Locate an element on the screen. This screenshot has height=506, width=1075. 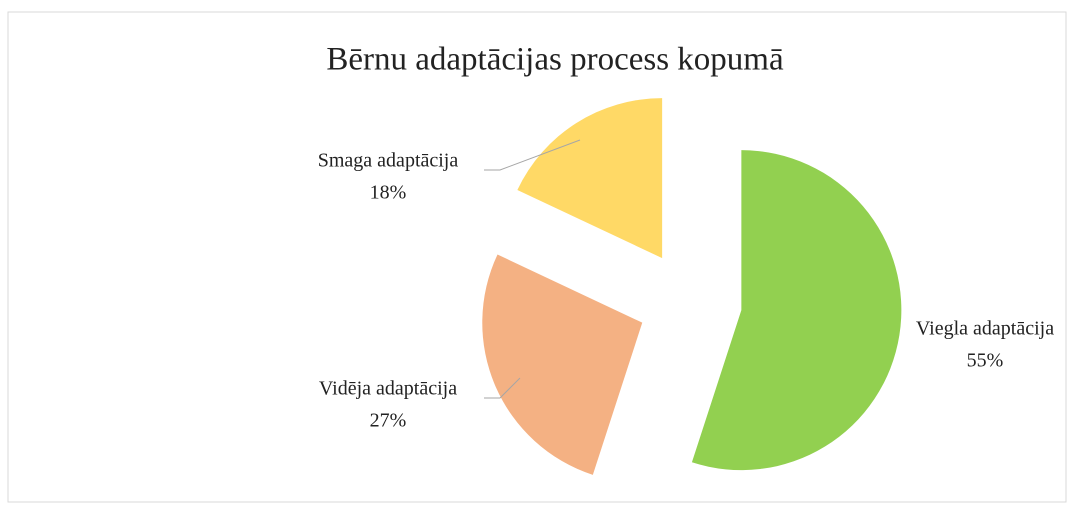
slice-value-label: 27% is located at coordinates (388, 421).